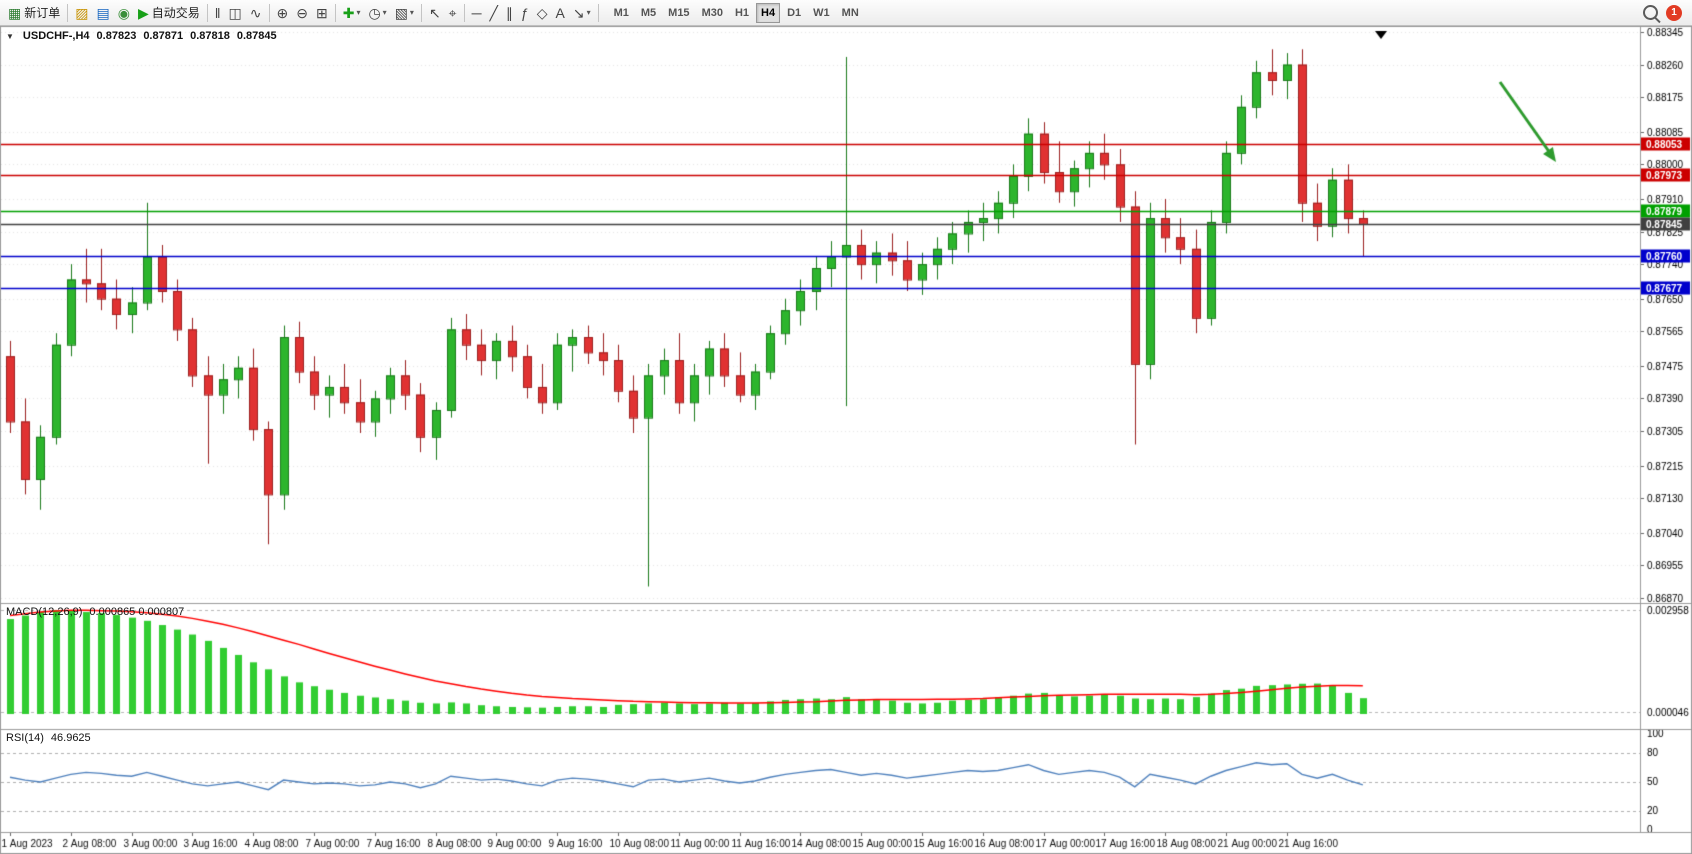 This screenshot has width=1692, height=854. What do you see at coordinates (1650, 12) in the screenshot?
I see `search-icon` at bounding box center [1650, 12].